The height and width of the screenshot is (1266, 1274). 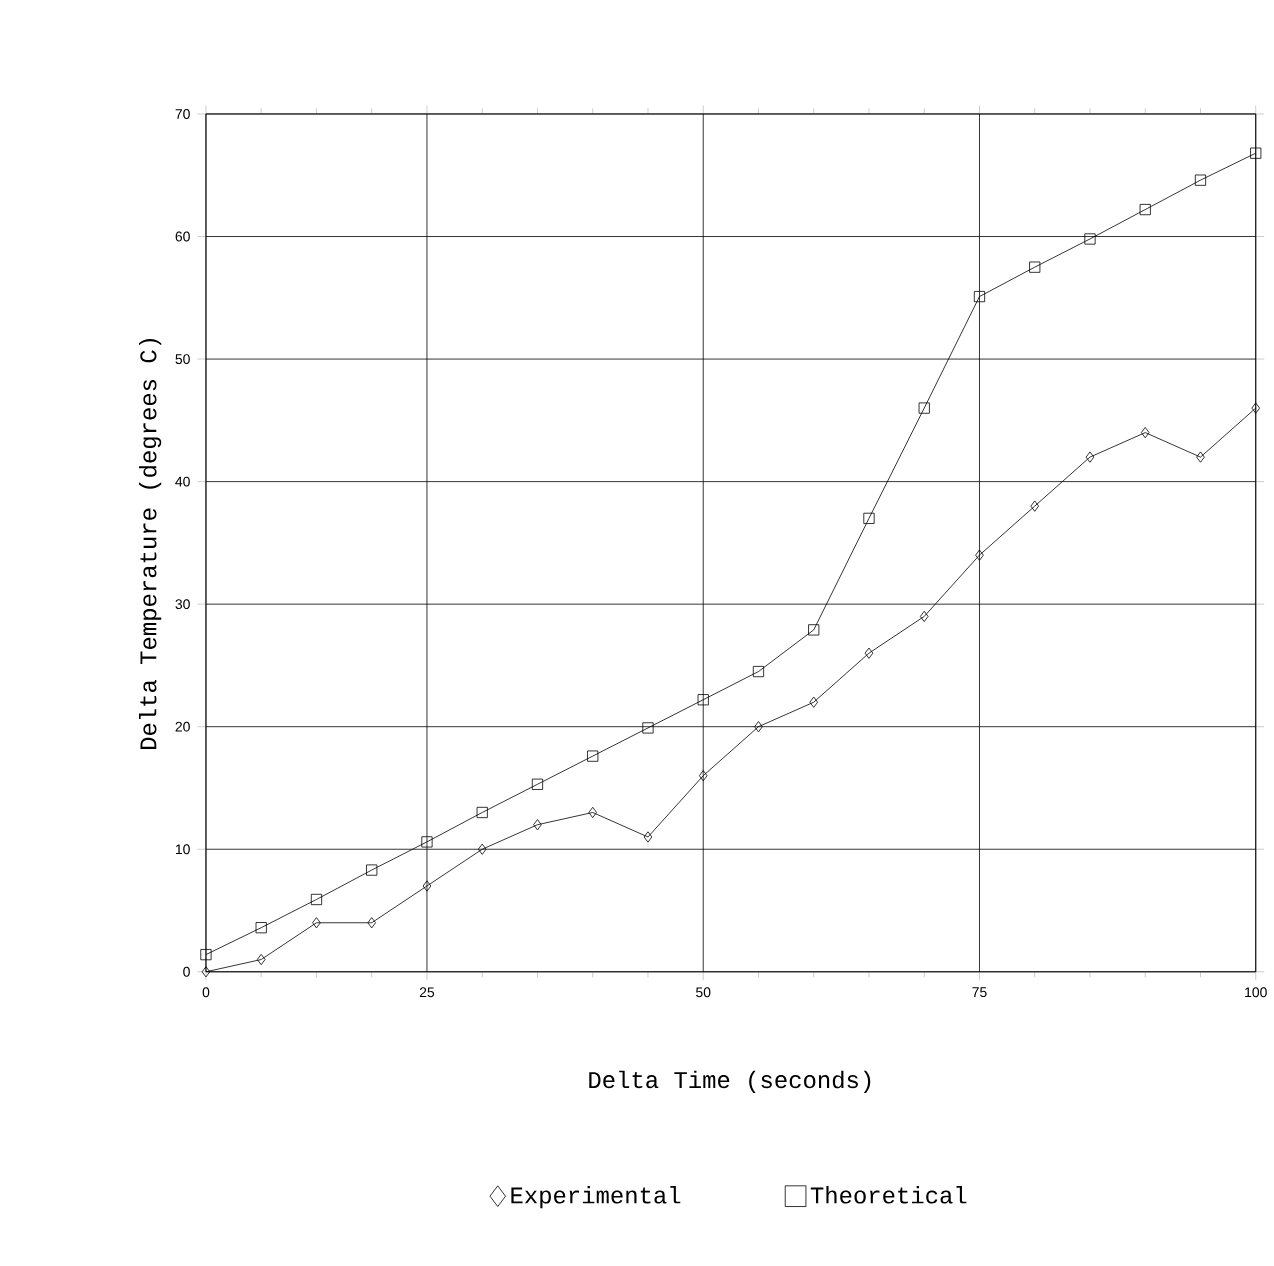 What do you see at coordinates (596, 1197) in the screenshot?
I see `legend-label: Experimental` at bounding box center [596, 1197].